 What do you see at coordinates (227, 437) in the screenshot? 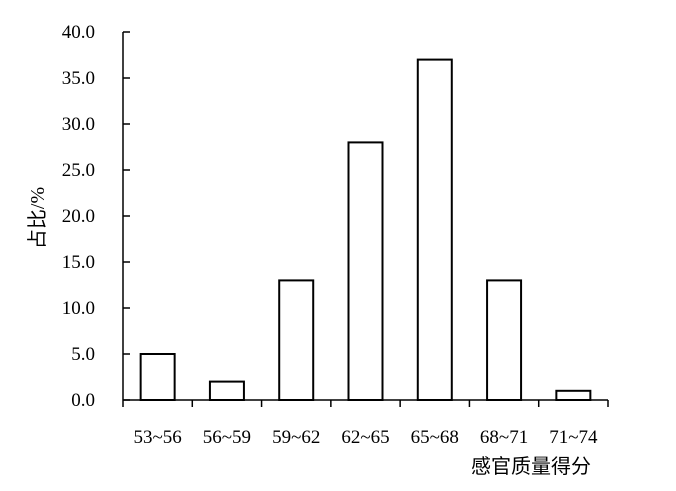
I see `x-tick-label: 56~59` at bounding box center [227, 437].